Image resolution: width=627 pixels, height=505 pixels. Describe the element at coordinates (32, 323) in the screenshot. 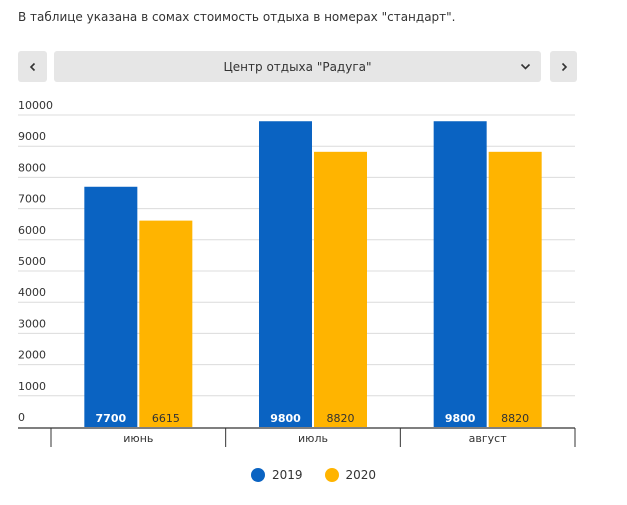

I see `y-tick-label: 3000` at that location.